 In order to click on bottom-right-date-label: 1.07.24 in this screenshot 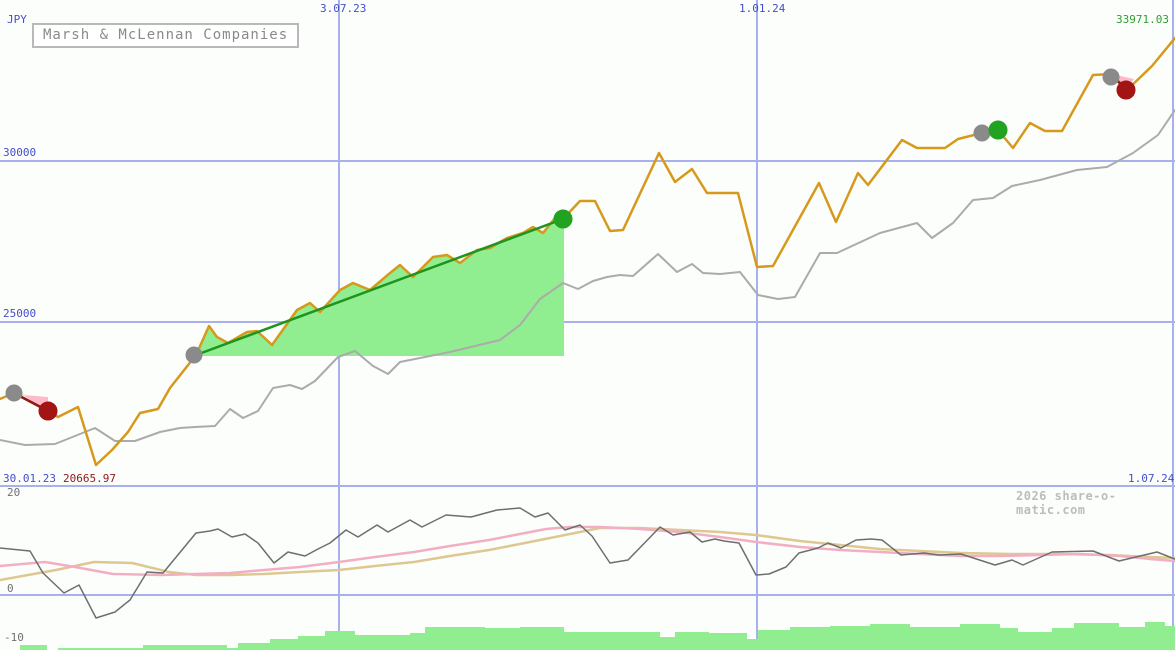, I will do `click(1151, 478)`.